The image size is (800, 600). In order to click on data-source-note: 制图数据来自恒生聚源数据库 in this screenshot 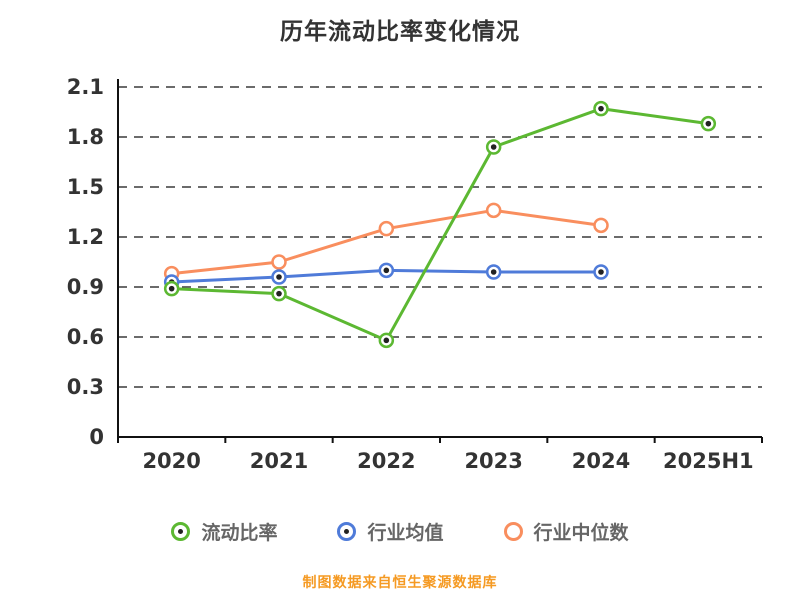, I will do `click(400, 583)`.